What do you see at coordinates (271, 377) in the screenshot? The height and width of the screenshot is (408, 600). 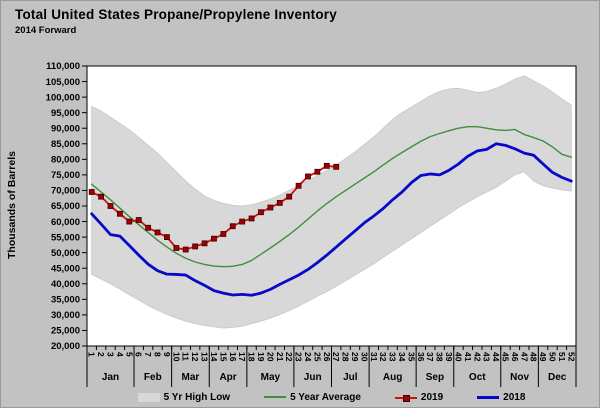 I see `svg-text: May` at bounding box center [271, 377].